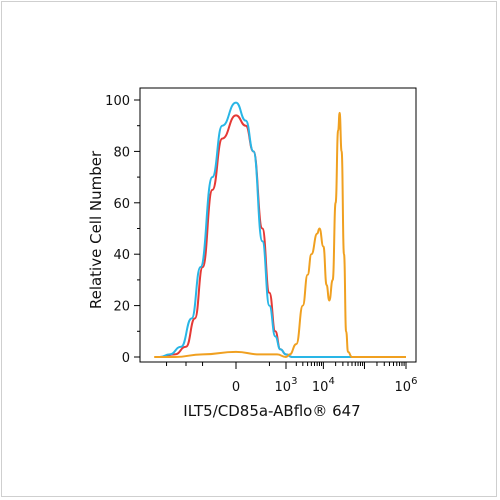 The height and width of the screenshot is (500, 500). Describe the element at coordinates (117, 101) in the screenshot. I see `y-tick-label: 100` at that location.